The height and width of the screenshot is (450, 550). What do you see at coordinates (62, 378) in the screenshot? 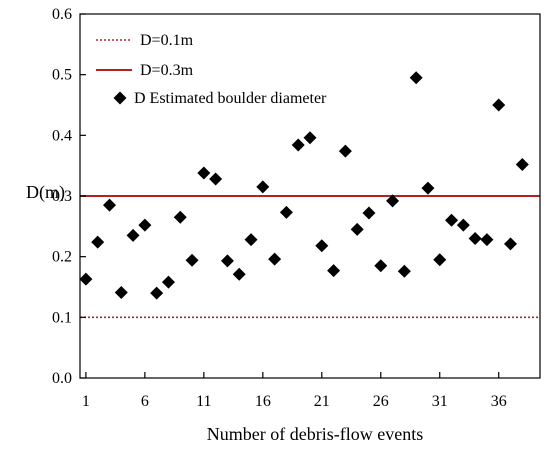
I see `y-tick-label: 0.0` at bounding box center [62, 378].